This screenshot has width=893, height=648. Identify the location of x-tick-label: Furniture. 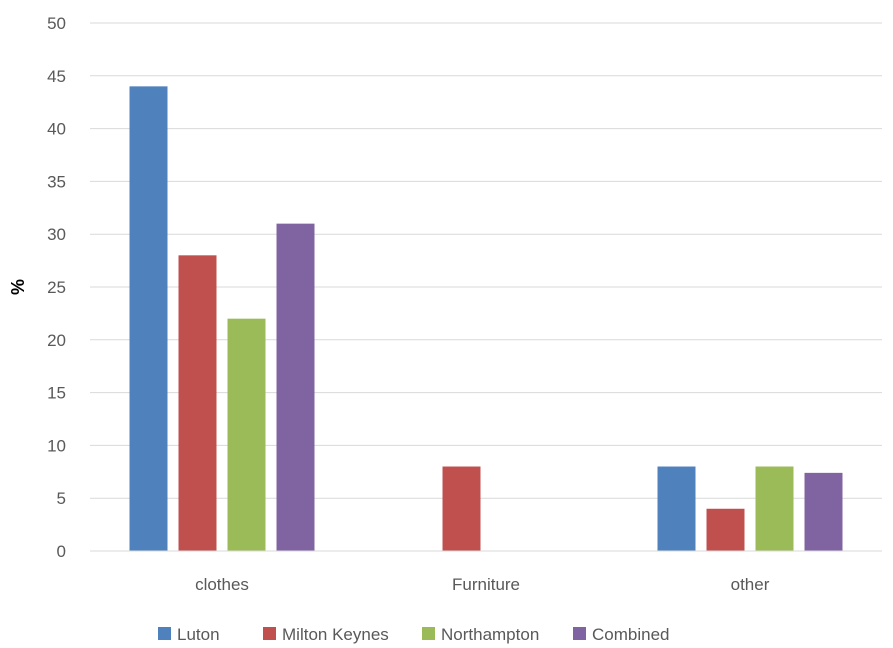
(486, 584).